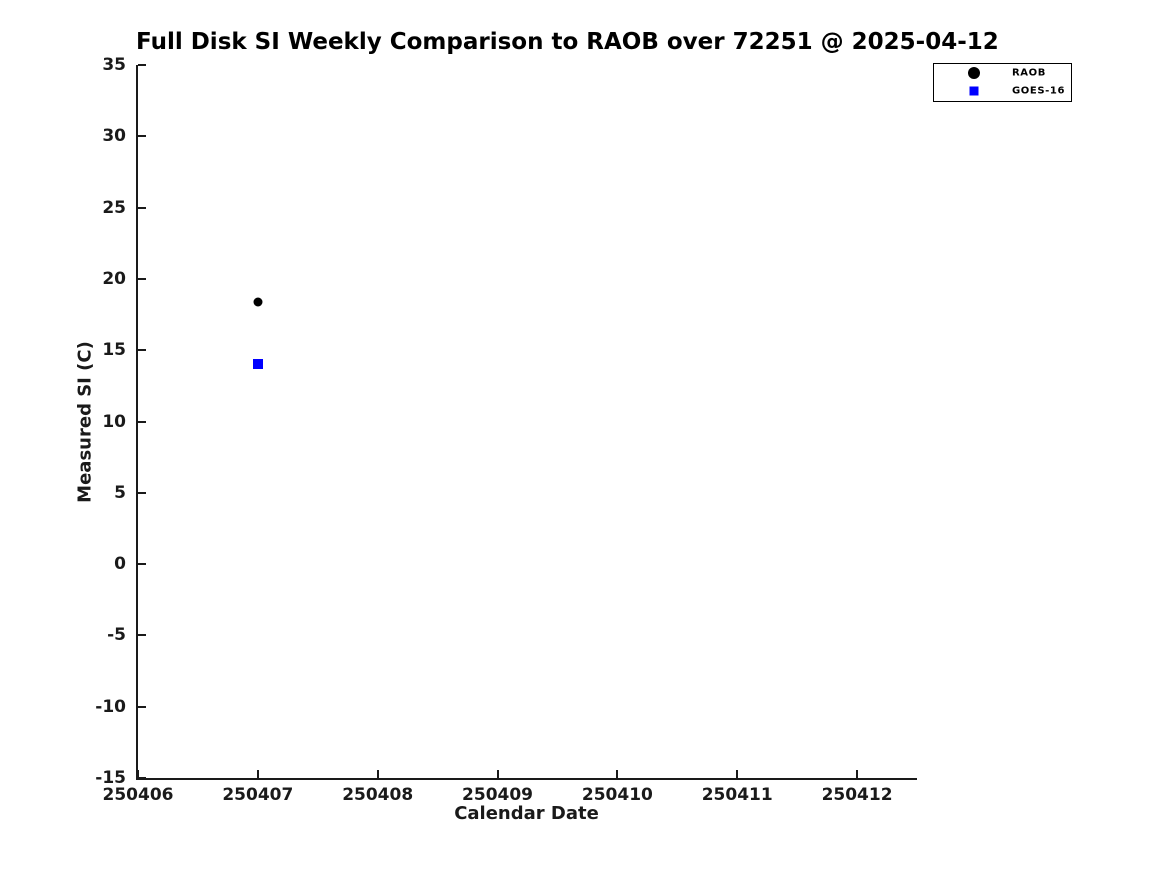 This screenshot has width=1167, height=875. I want to click on x-tick-label: 250410, so click(617, 795).